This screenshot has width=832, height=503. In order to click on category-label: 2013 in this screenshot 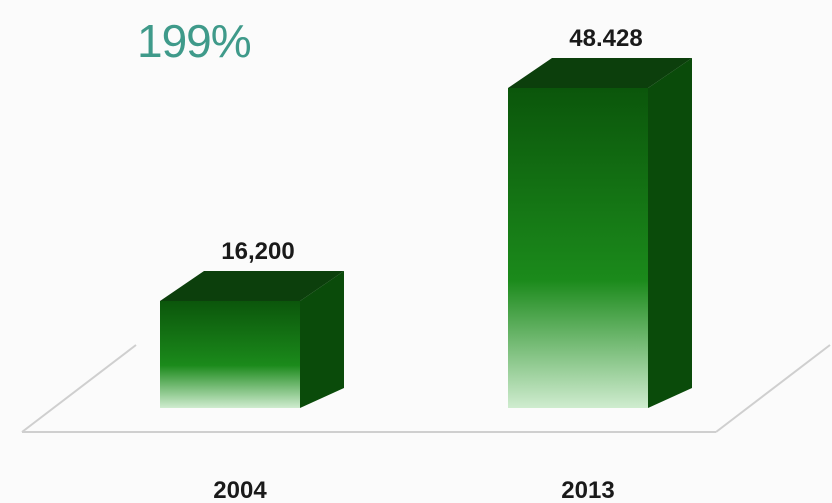, I will do `click(587, 490)`.